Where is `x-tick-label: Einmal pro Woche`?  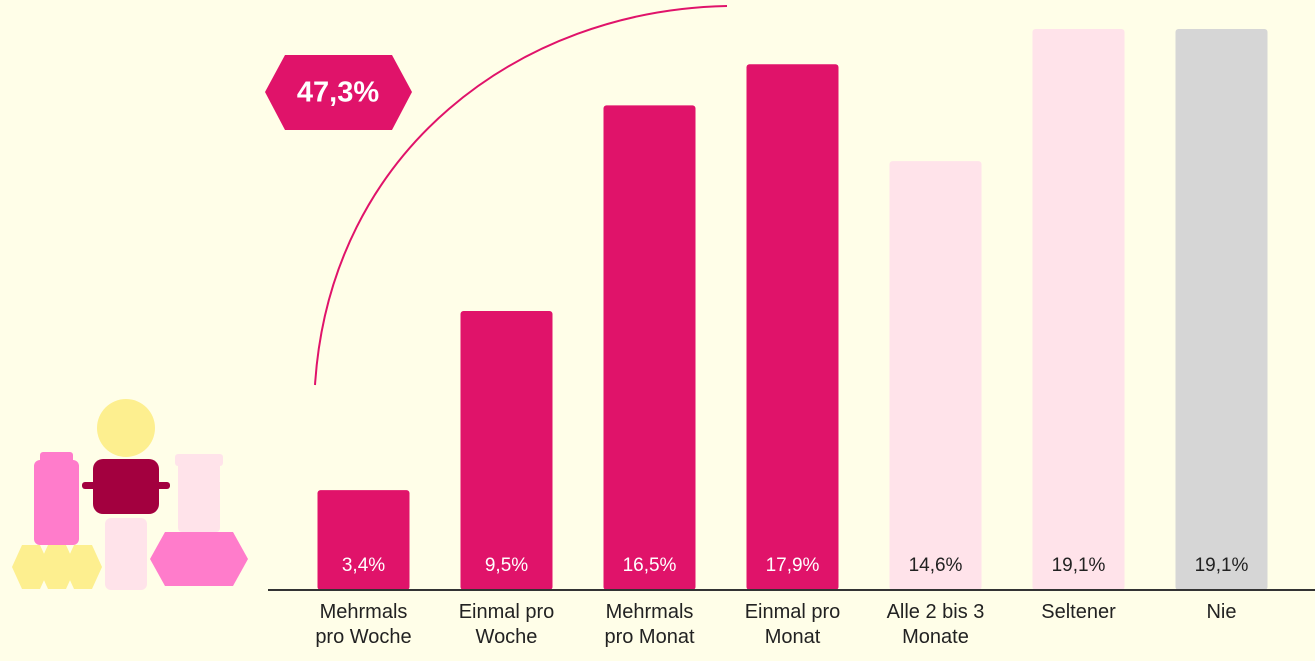 x-tick-label: Einmal pro Woche is located at coordinates (506, 624).